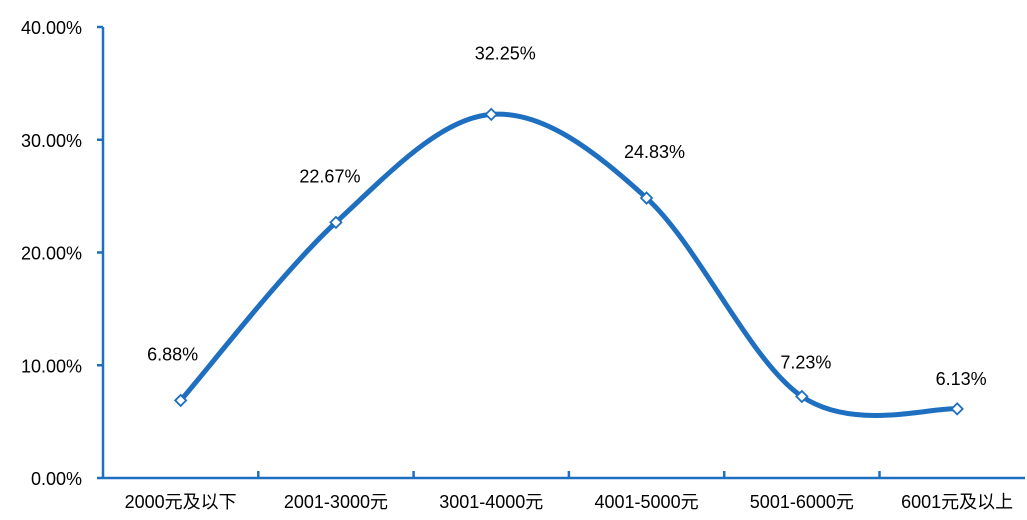 Image resolution: width=1027 pixels, height=520 pixels. What do you see at coordinates (957, 502) in the screenshot?
I see `x-tick-label: 6001元及以上` at bounding box center [957, 502].